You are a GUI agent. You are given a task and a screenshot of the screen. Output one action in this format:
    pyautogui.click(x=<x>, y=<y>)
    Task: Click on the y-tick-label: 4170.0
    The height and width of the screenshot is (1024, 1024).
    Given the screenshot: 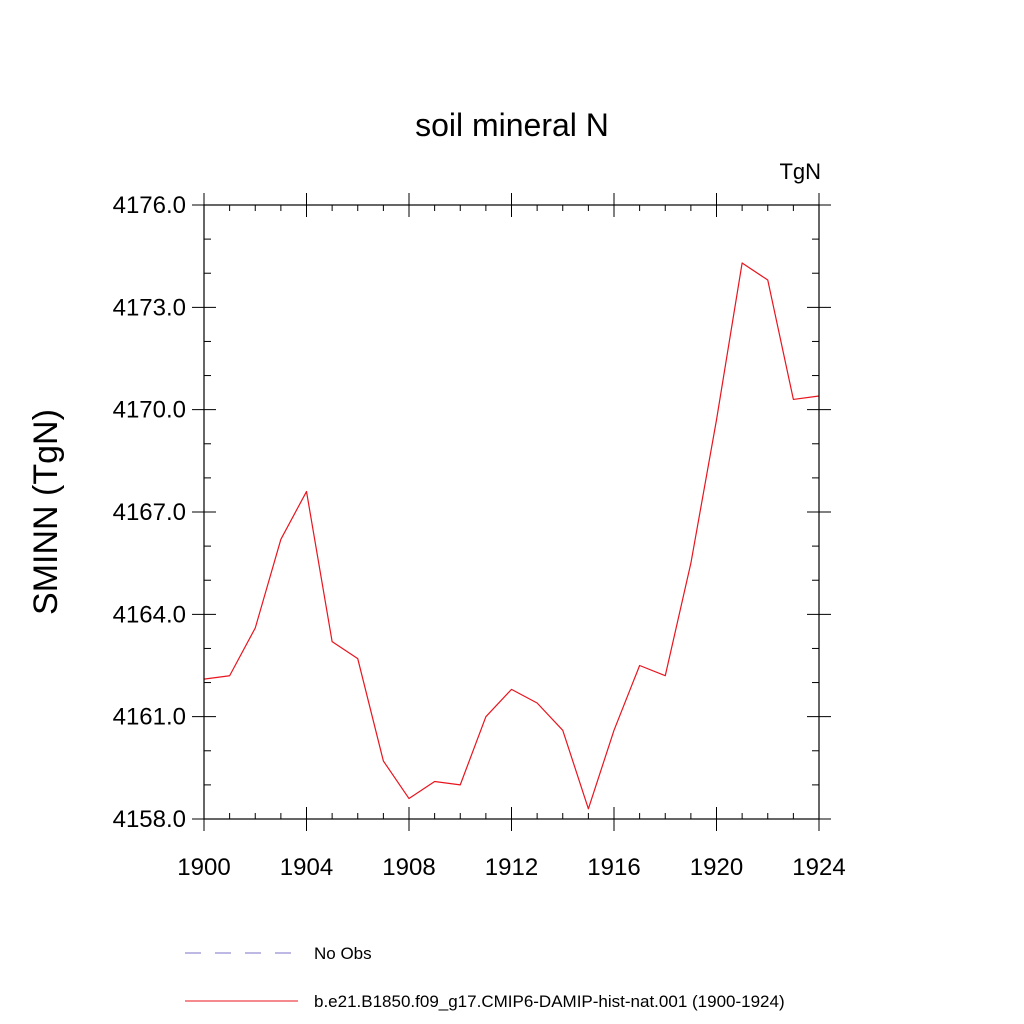 What is the action you would take?
    pyautogui.click(x=149, y=410)
    